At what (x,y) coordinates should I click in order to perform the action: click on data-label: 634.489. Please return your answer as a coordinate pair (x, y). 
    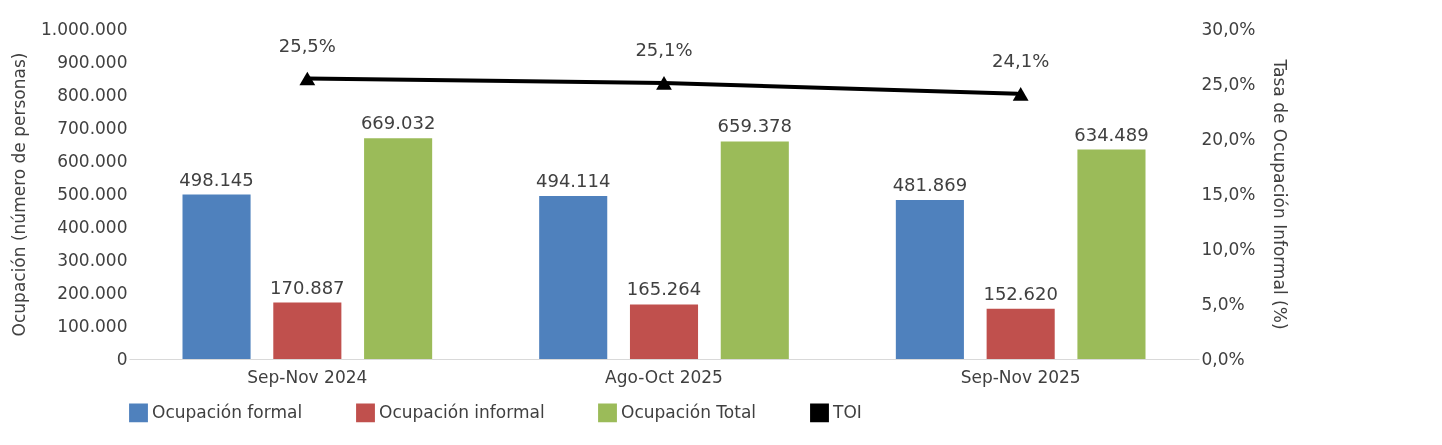
    Looking at the image, I should click on (1111, 134).